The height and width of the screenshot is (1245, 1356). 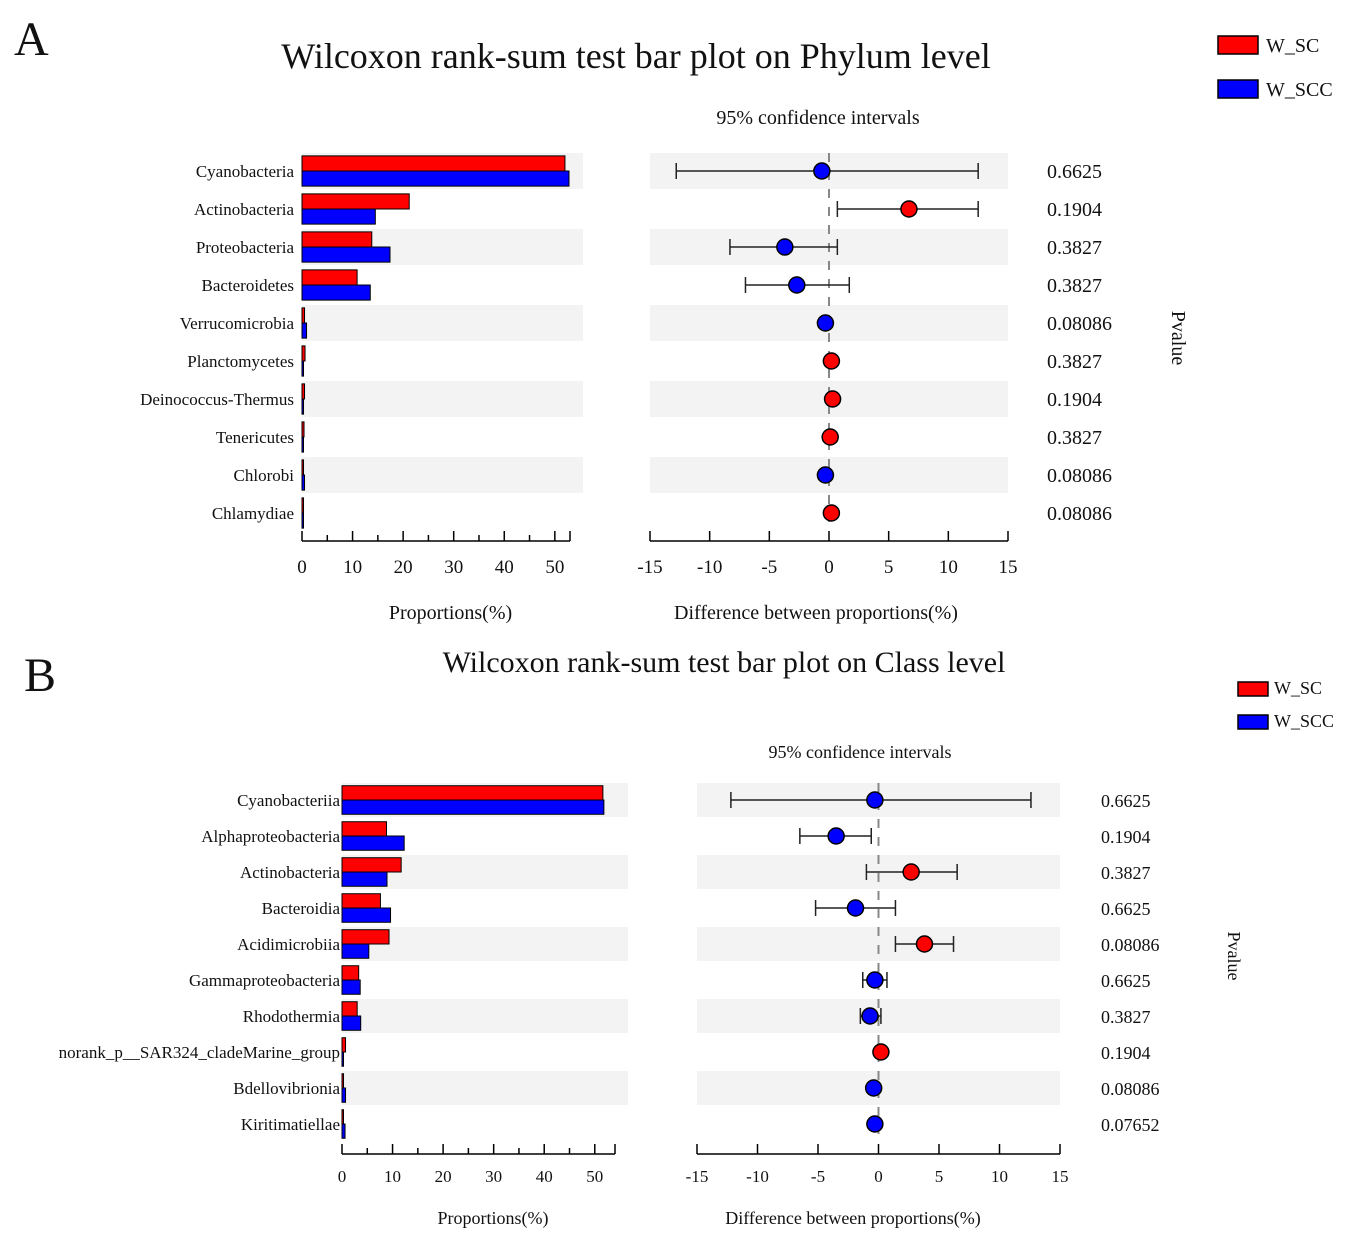 What do you see at coordinates (290, 872) in the screenshot?
I see `panel-b-category-label: Actinobacteria` at bounding box center [290, 872].